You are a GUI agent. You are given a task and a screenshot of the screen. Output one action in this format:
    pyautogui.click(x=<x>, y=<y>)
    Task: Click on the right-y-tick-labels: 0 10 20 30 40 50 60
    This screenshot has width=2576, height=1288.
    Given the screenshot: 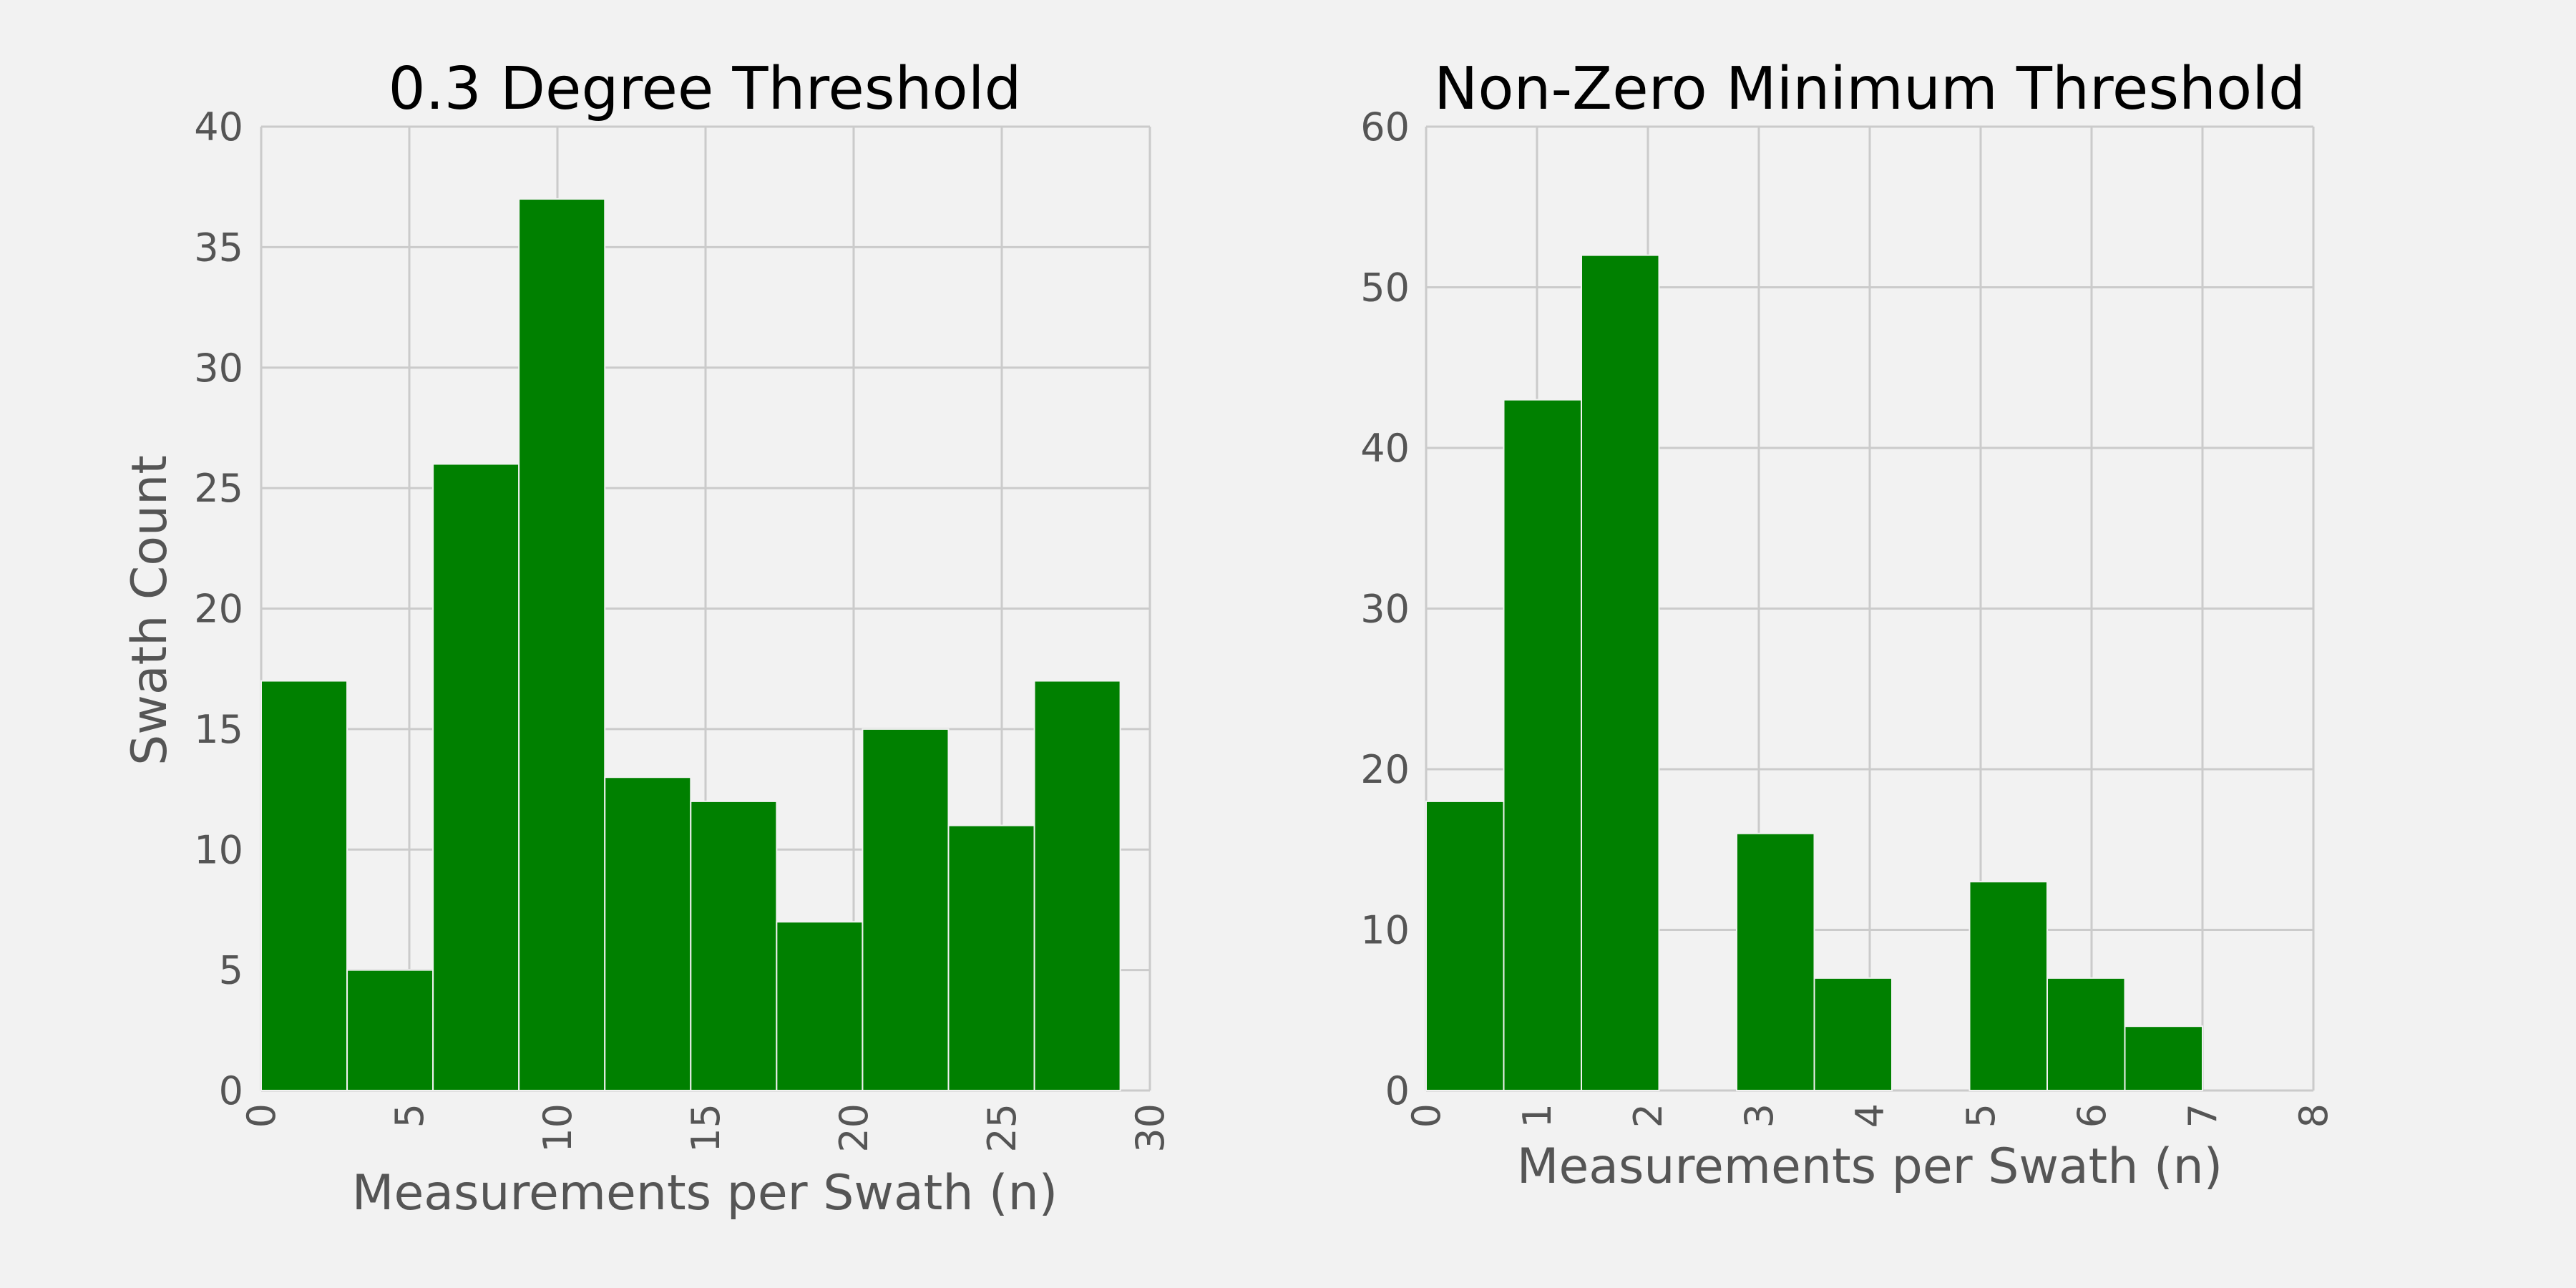 What is the action you would take?
    pyautogui.click(x=1385, y=608)
    